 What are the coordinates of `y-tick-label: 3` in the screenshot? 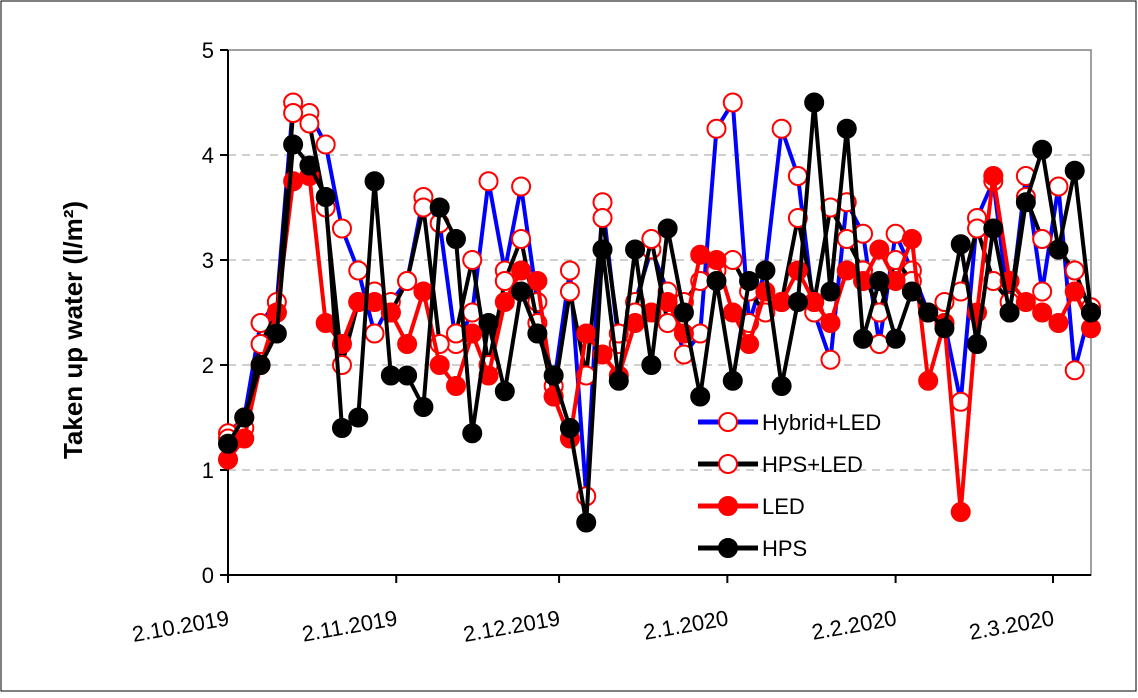 It's located at (208, 260).